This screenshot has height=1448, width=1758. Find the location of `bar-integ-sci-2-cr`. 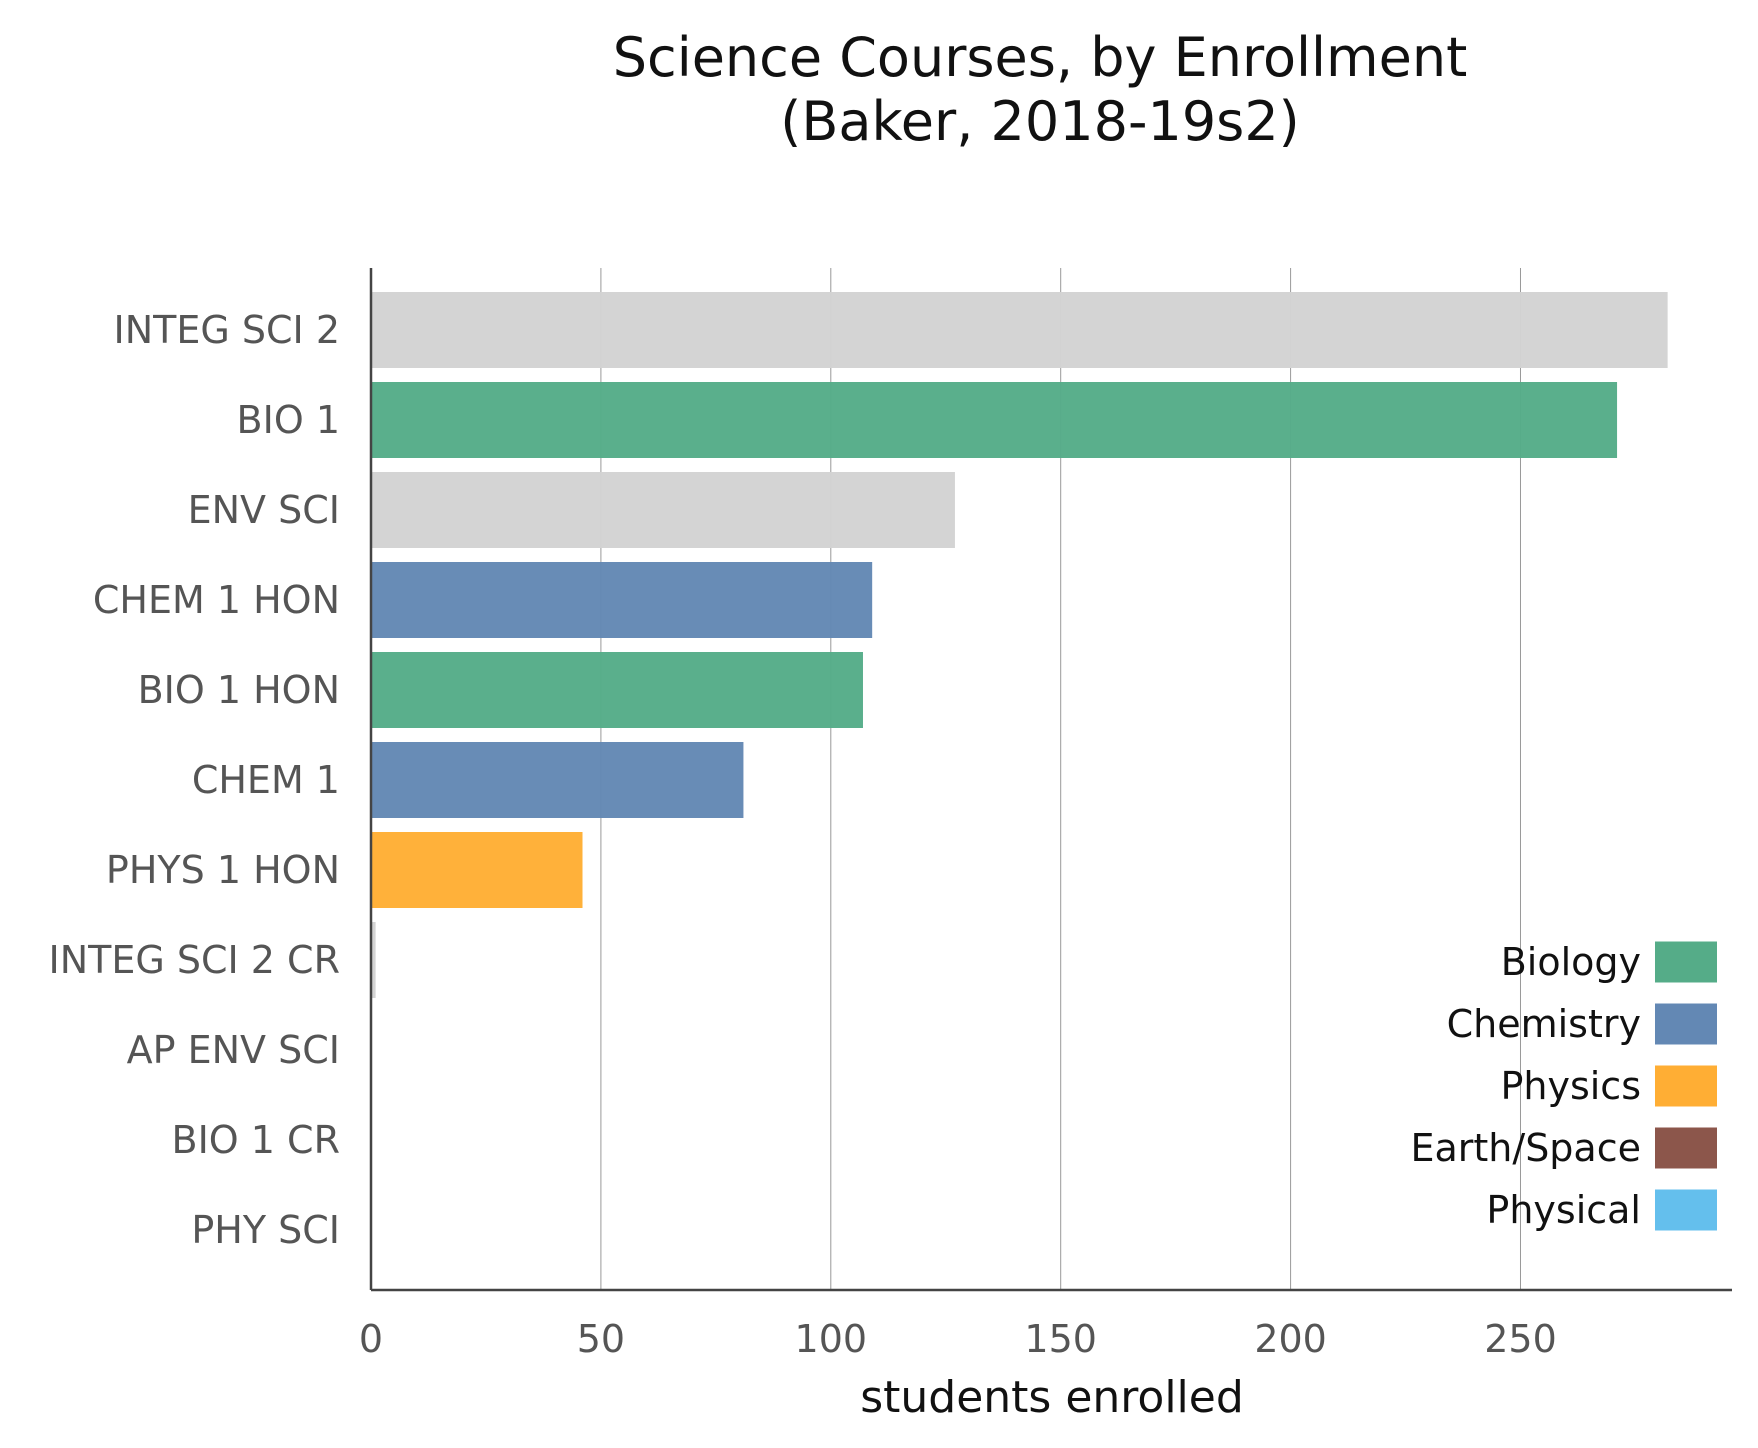

bar-integ-sci-2-cr is located at coordinates (373, 960).